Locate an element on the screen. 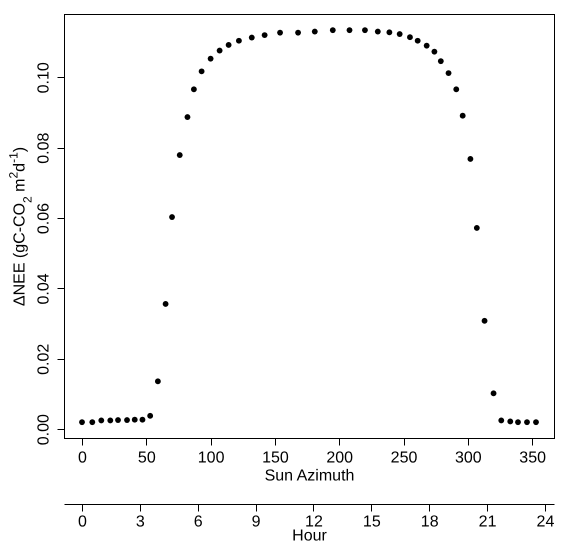 The width and height of the screenshot is (570, 550). y-tick-label: 0.02 is located at coordinates (44, 359).